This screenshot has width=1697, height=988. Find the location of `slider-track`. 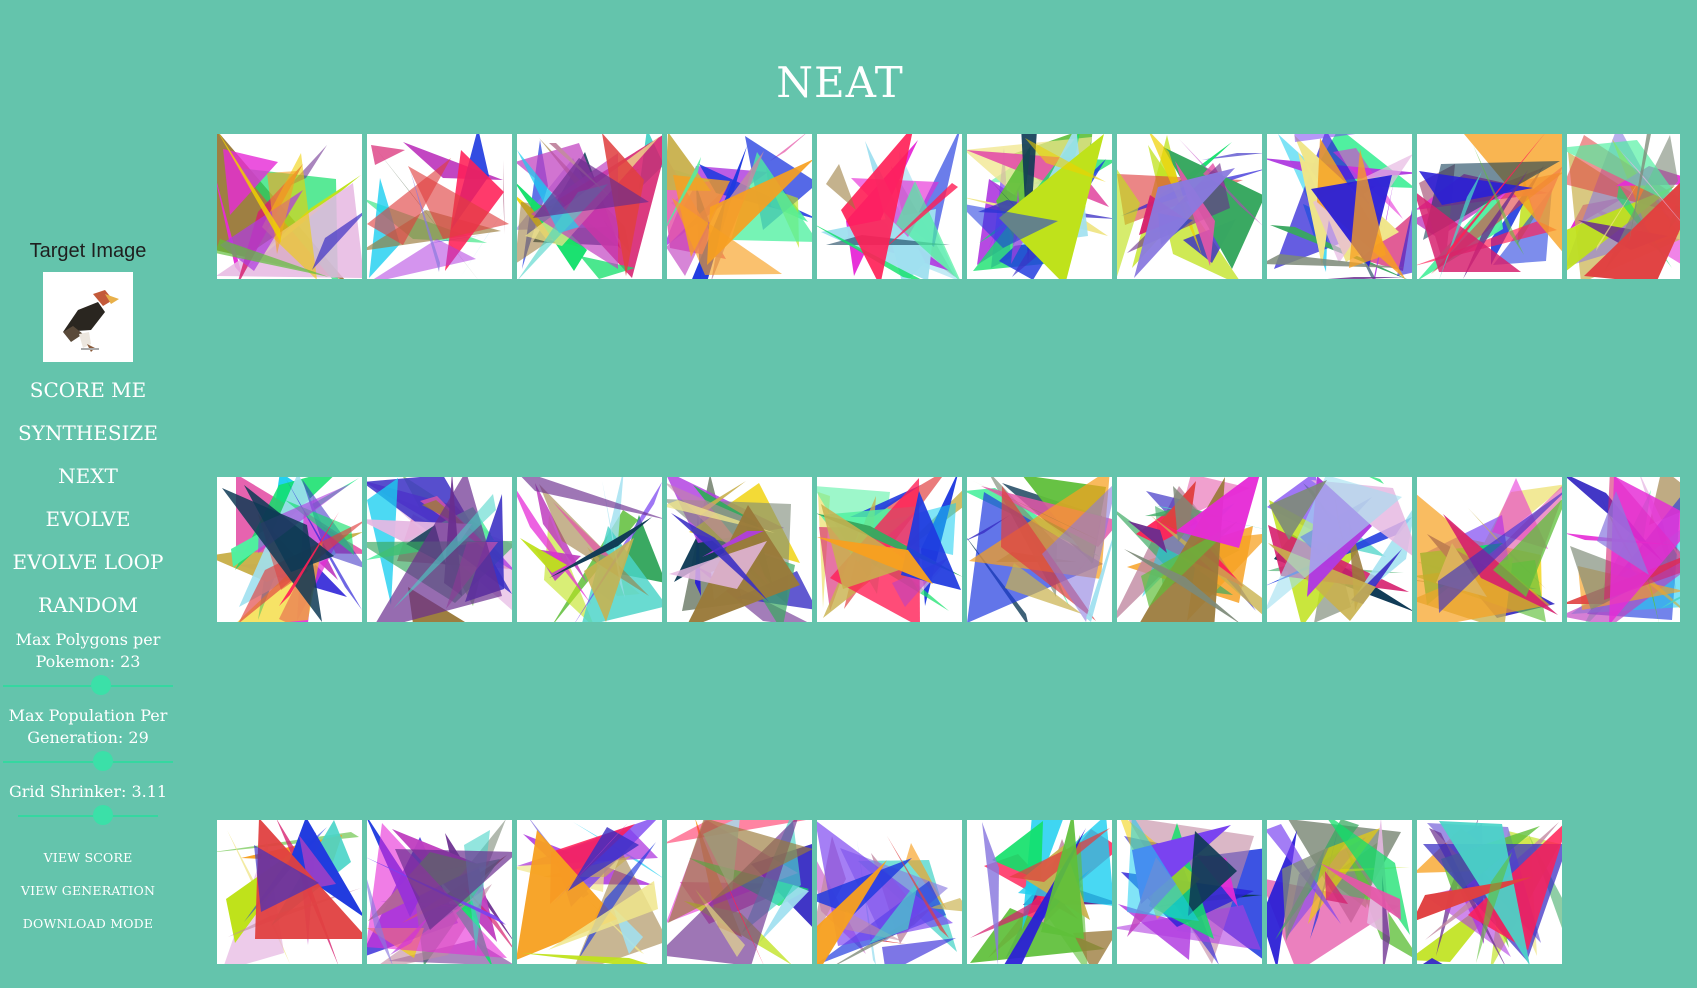

slider-track is located at coordinates (88, 816).